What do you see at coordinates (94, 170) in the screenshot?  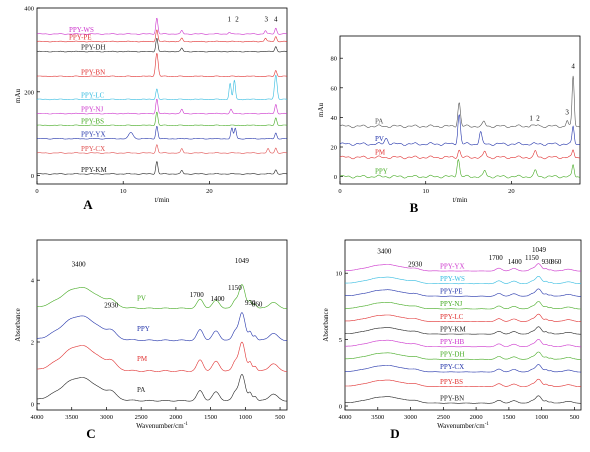 I see `series-label: PPY-KM` at bounding box center [94, 170].